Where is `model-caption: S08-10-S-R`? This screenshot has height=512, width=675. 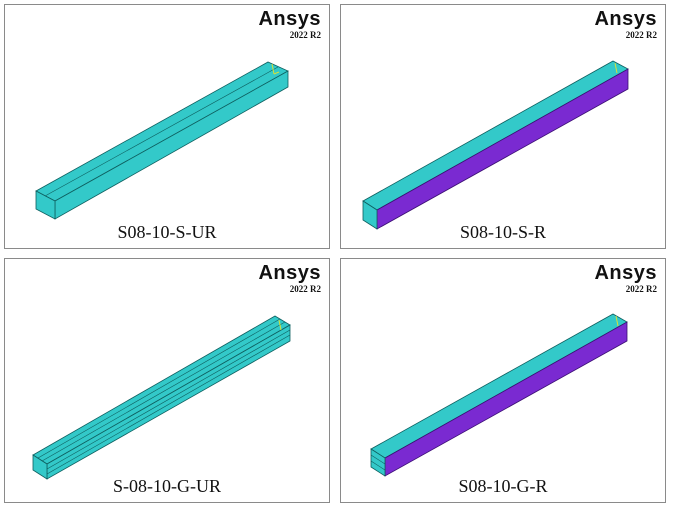
model-caption: S08-10-S-R is located at coordinates (502, 232).